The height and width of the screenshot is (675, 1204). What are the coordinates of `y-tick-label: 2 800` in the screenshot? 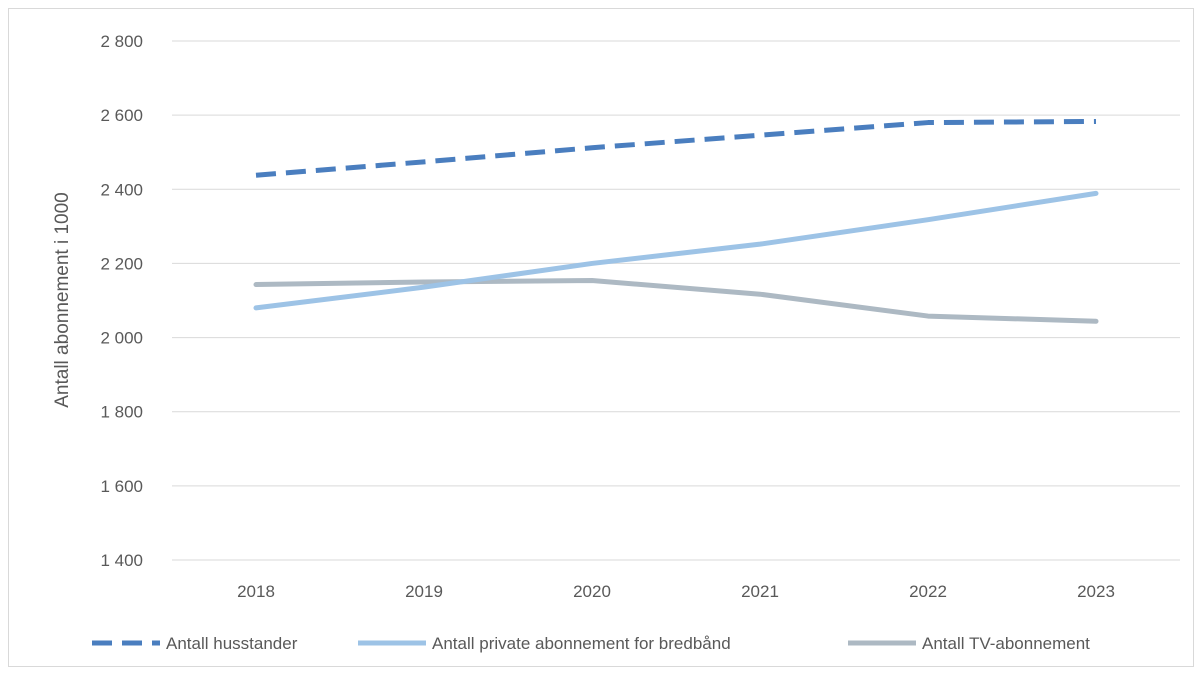 It's located at (121, 41).